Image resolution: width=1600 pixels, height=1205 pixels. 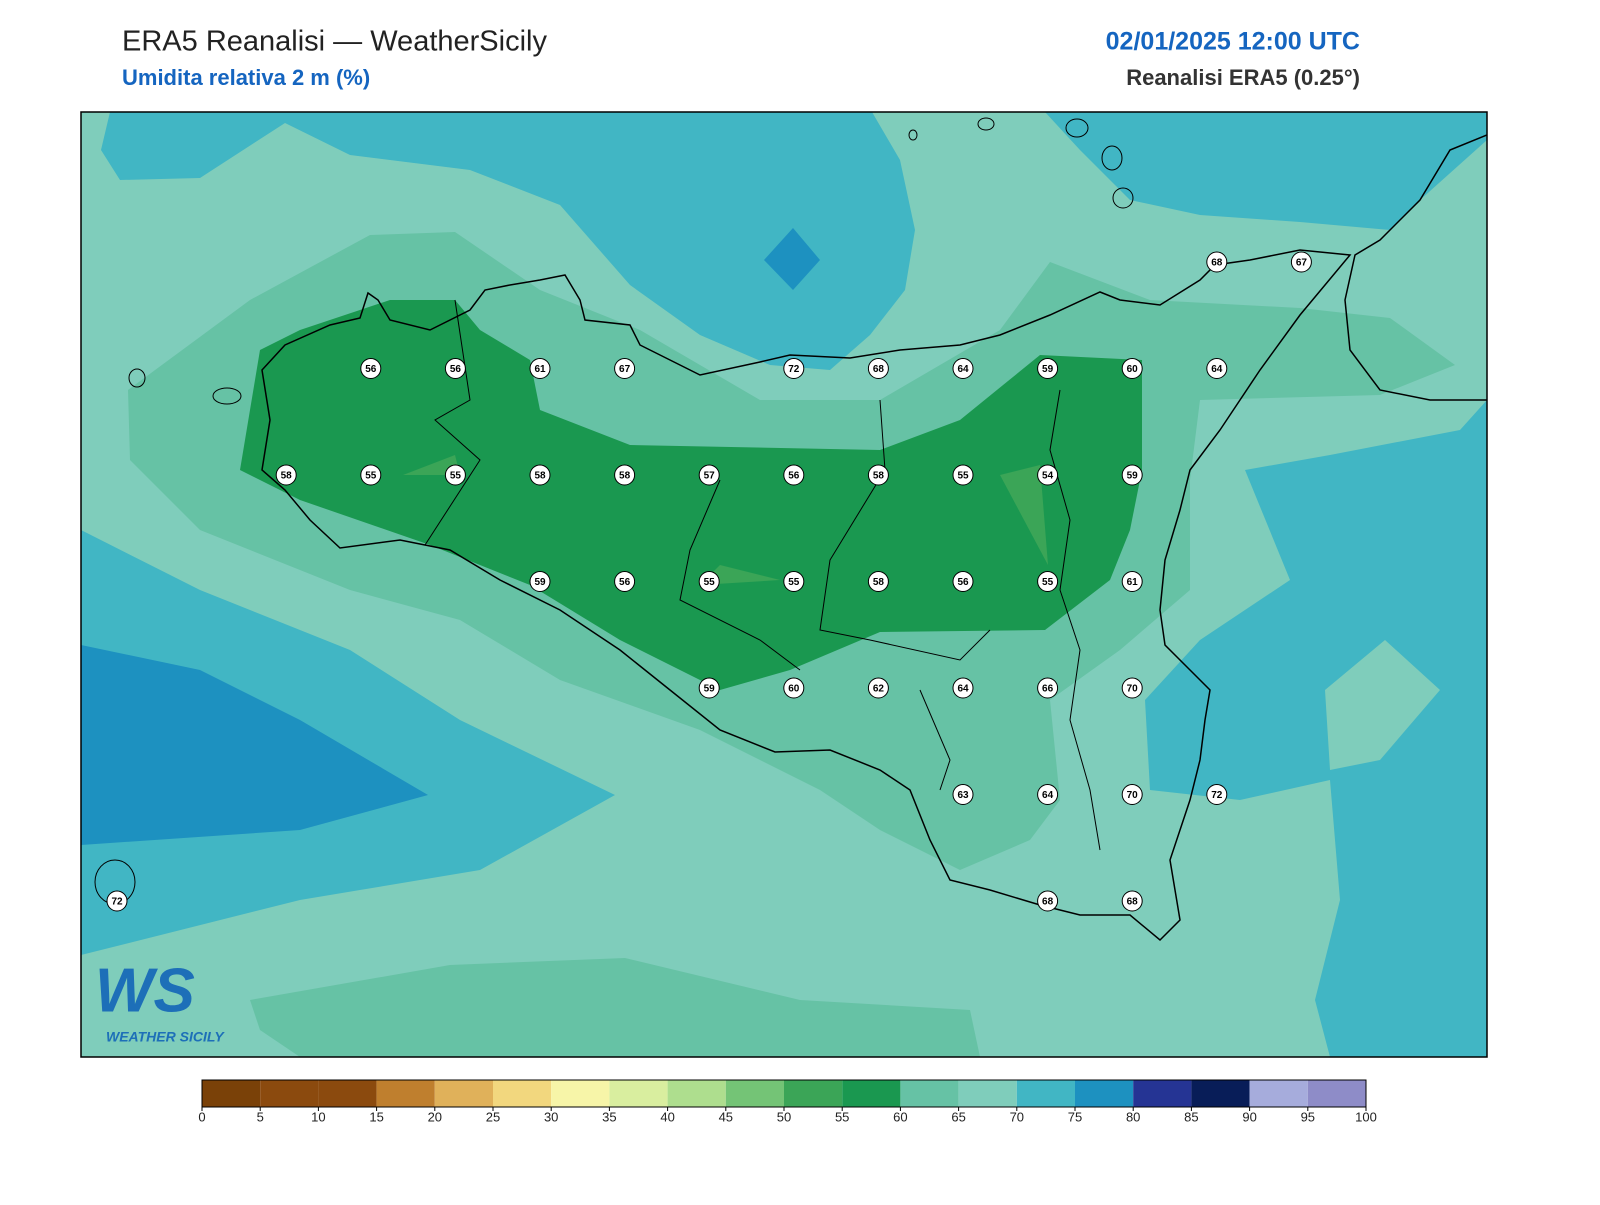 I want to click on grid-value: 64, so click(x=1048, y=795).